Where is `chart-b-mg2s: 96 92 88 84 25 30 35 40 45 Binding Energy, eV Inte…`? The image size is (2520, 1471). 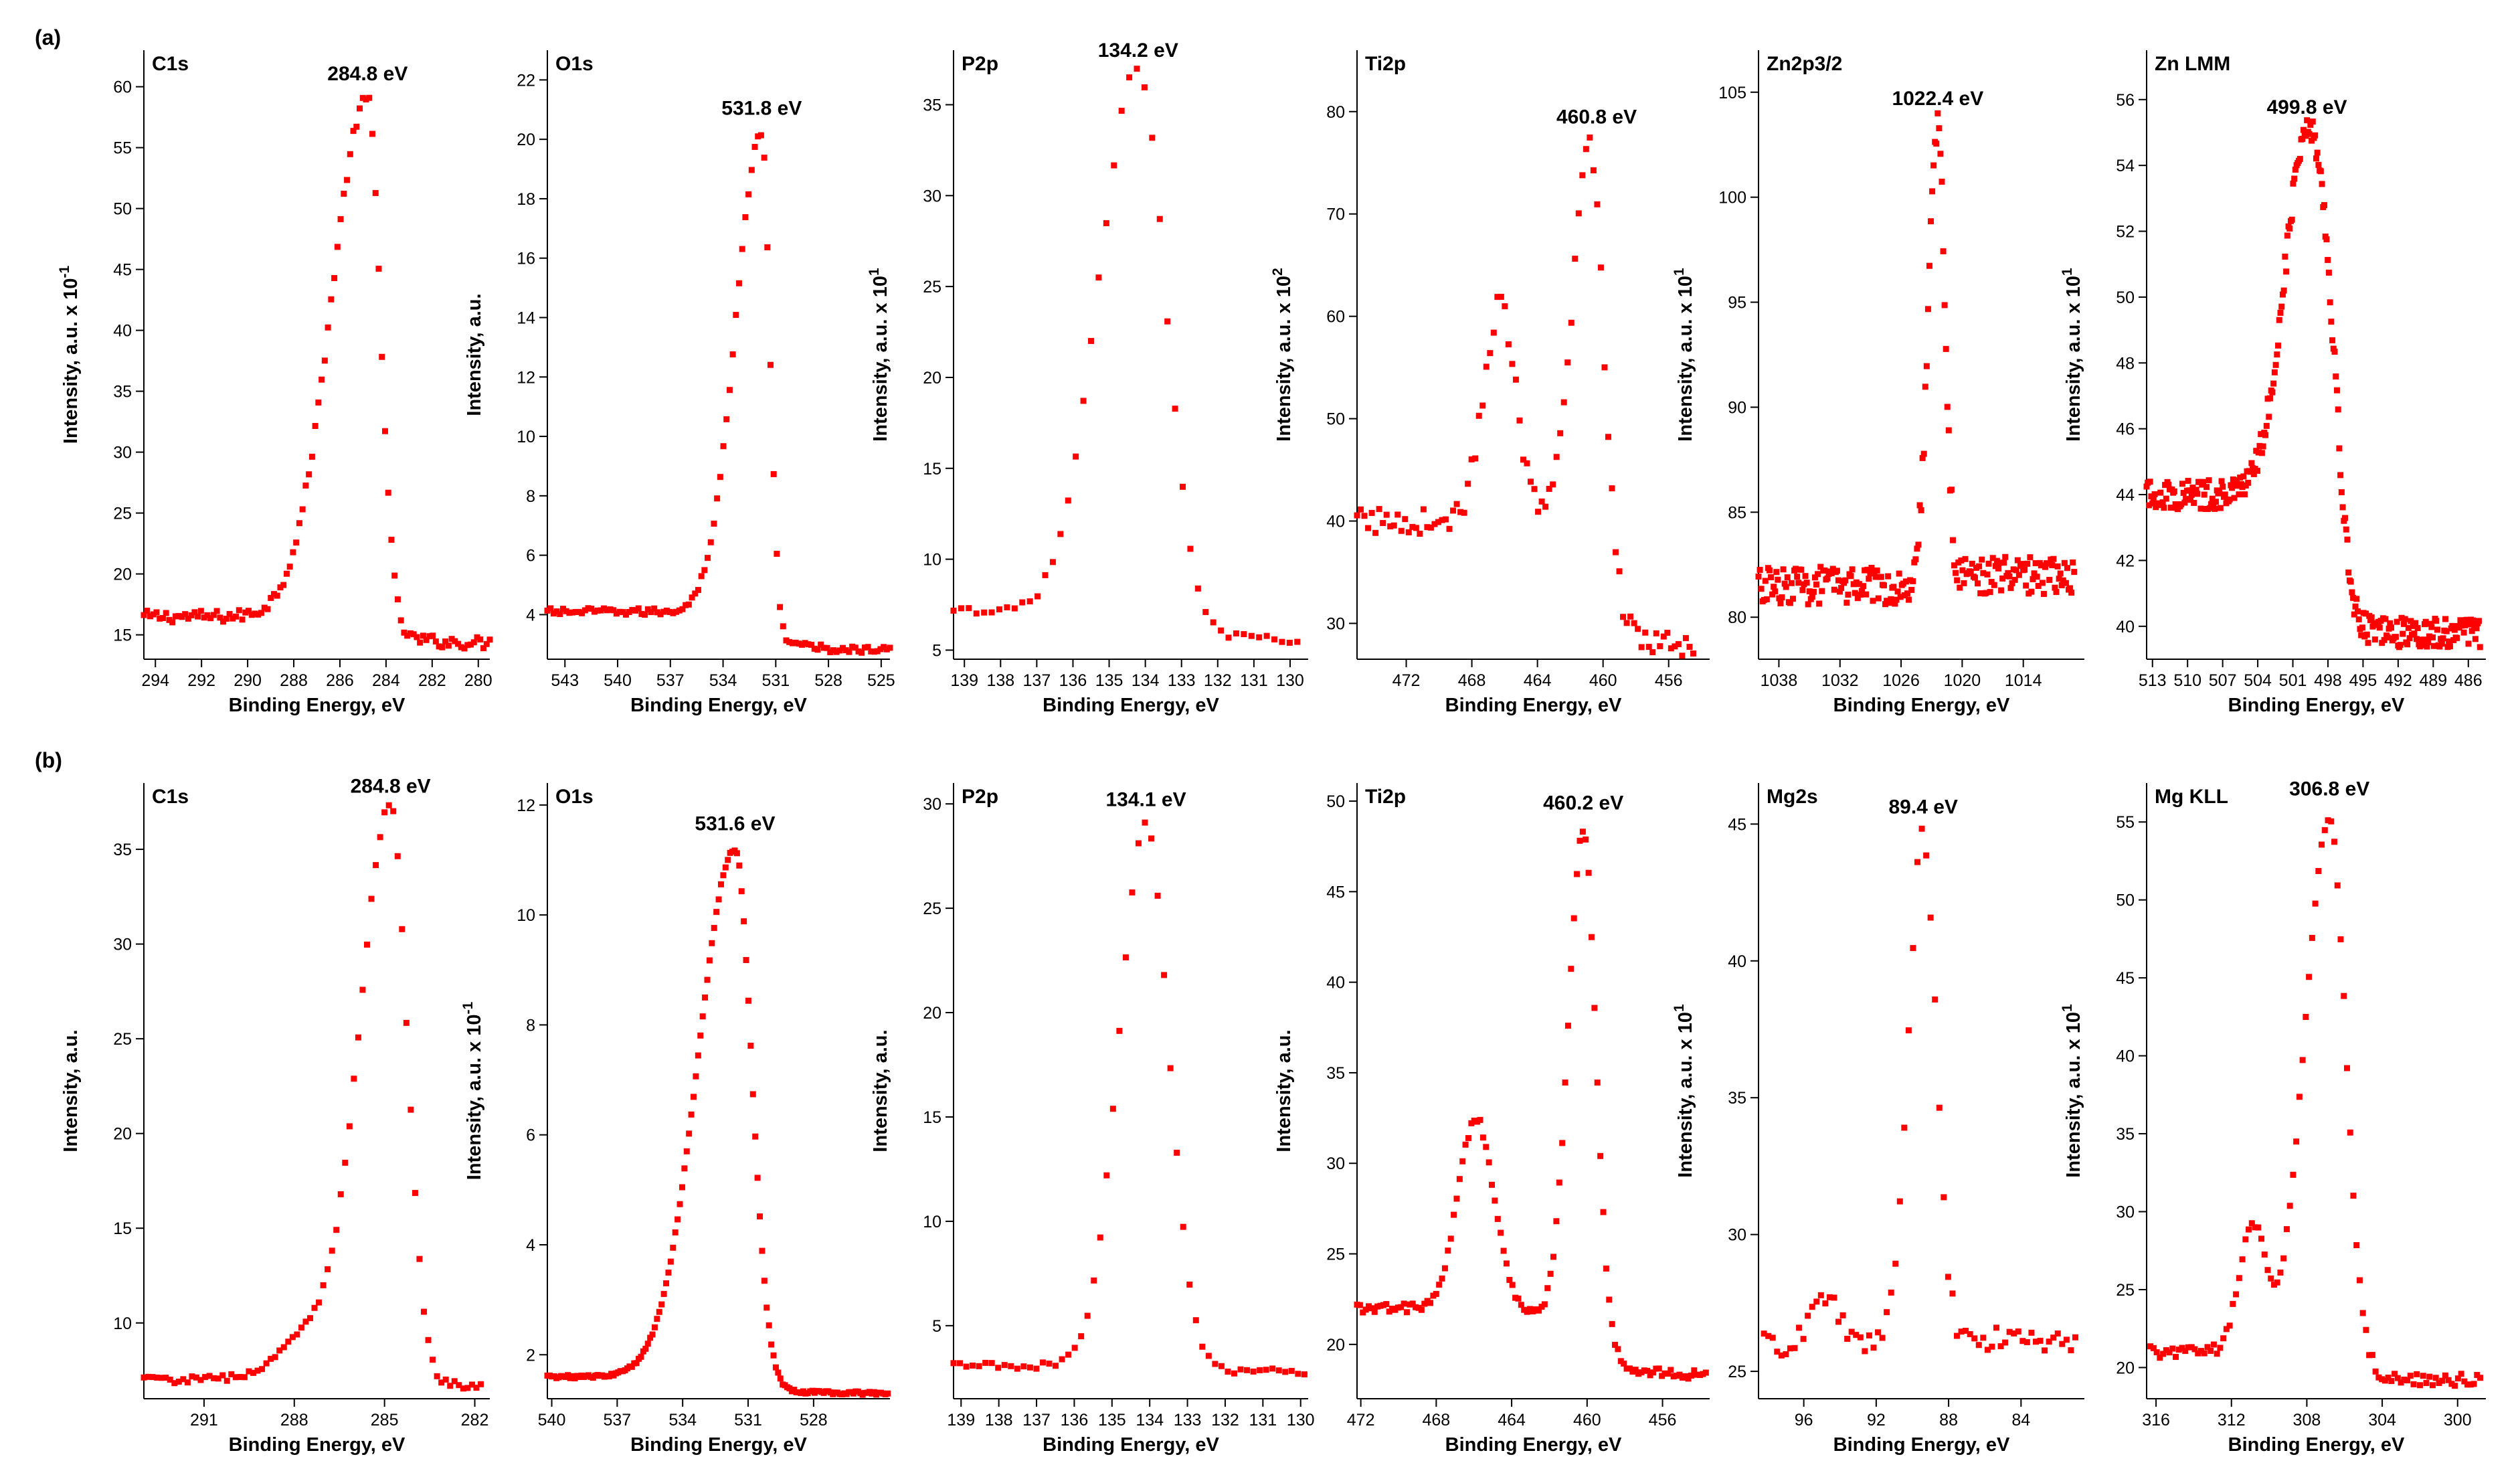
chart-b-mg2s: 96 92 88 84 25 30 35 40 45 Binding Energy, eV Inte… is located at coordinates (1878, 1119).